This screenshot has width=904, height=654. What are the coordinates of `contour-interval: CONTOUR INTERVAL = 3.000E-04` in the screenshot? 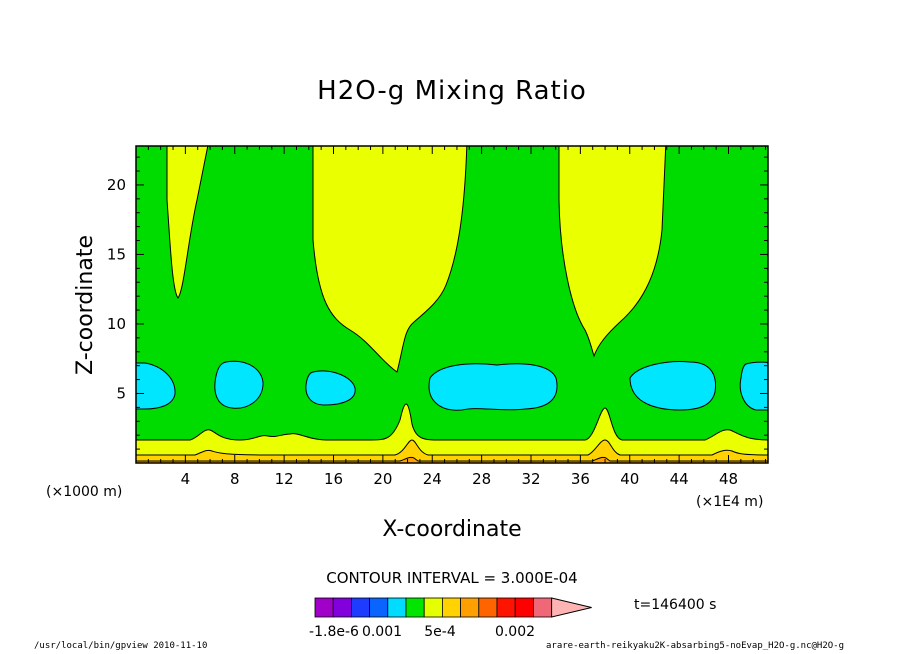 It's located at (451, 578).